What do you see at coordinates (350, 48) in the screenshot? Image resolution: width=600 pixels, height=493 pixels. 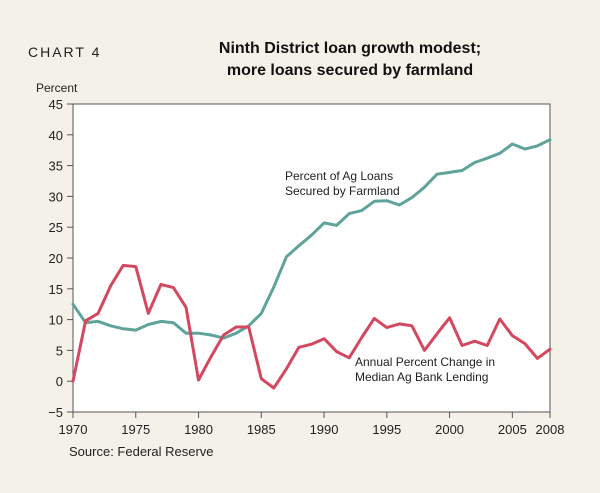 I see `title-line-1: Ninth District loan growth modest;` at bounding box center [350, 48].